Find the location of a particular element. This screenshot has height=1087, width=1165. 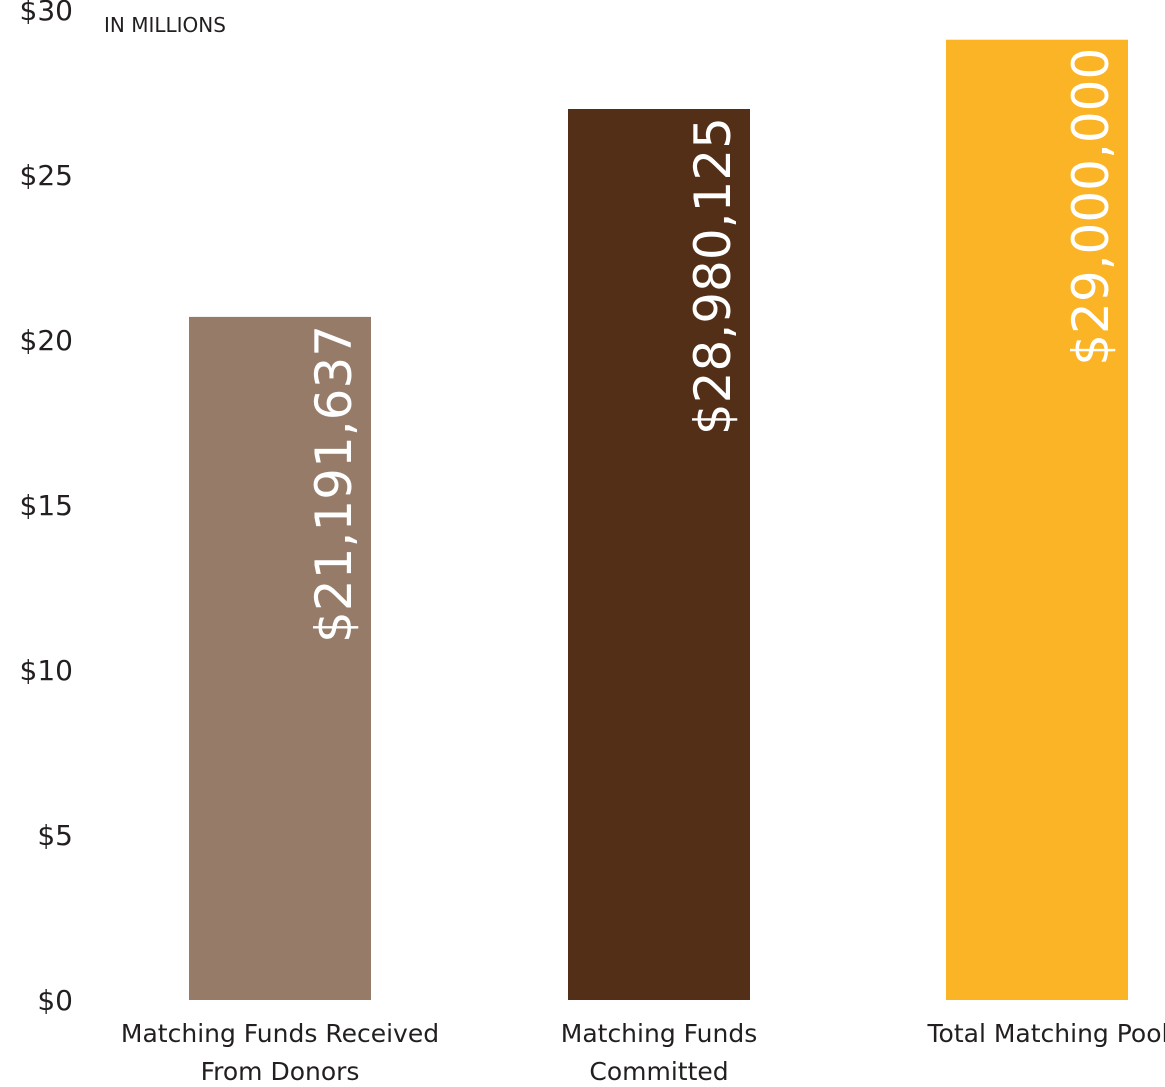

bar-value-label: $28,980,125 is located at coordinates (713, 276).